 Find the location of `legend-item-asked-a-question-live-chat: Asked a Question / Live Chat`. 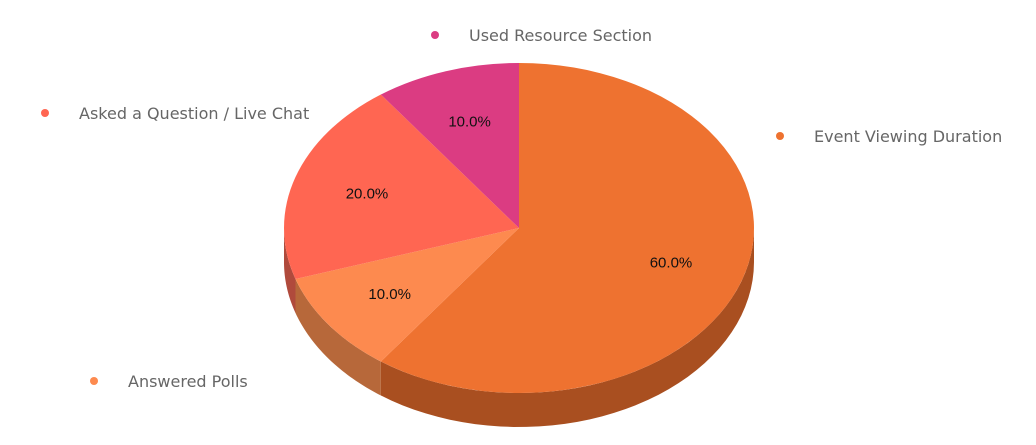

legend-item-asked-a-question-live-chat: Asked a Question / Live Chat is located at coordinates (175, 113).